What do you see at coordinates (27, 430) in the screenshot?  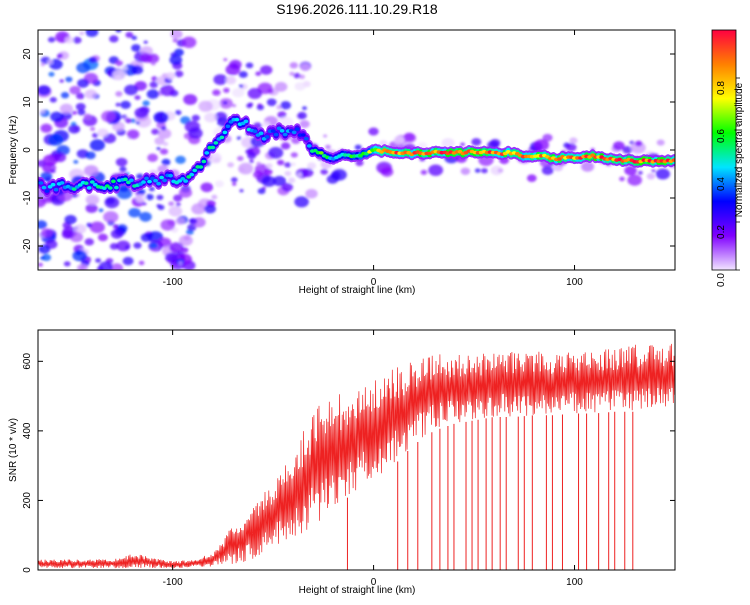 I see `snr-y-tick-label: 400` at bounding box center [27, 430].